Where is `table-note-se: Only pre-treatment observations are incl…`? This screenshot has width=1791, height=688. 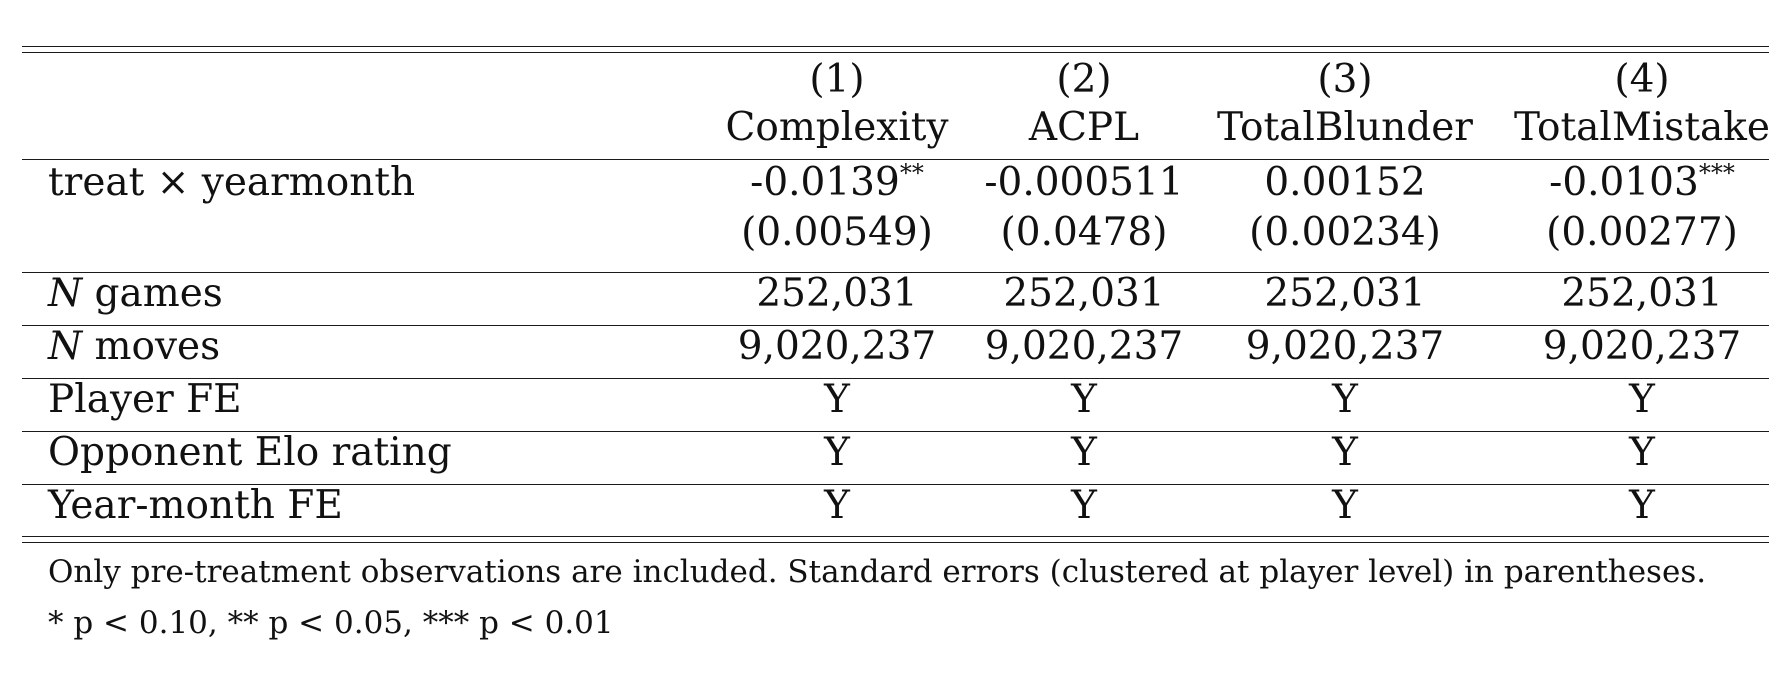 table-note-se: Only pre-treatment observations are incl… is located at coordinates (877, 572).